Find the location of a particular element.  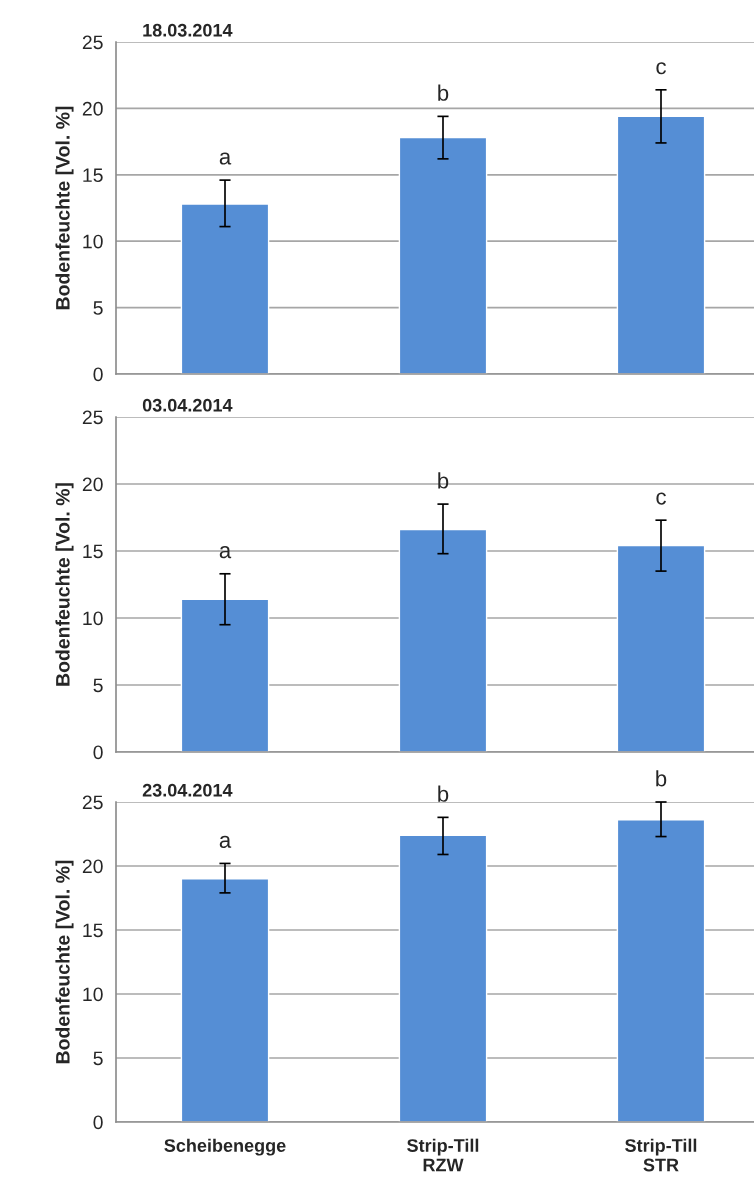

x-tick-label: Strip-Till STR is located at coordinates (661, 1155).